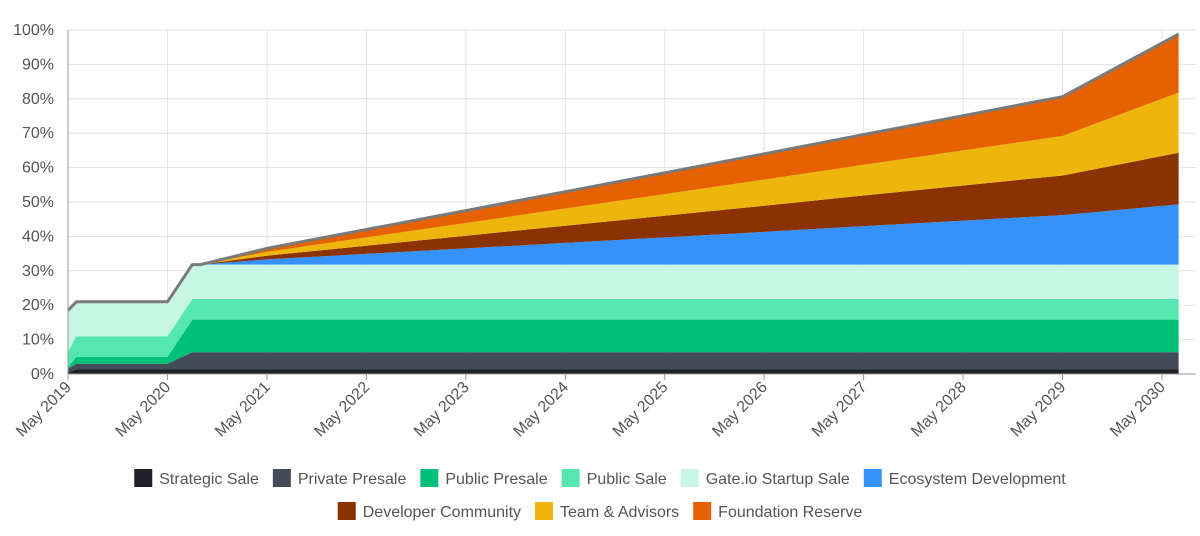  Describe the element at coordinates (42, 374) in the screenshot. I see `y-tick-label: 0%` at that location.